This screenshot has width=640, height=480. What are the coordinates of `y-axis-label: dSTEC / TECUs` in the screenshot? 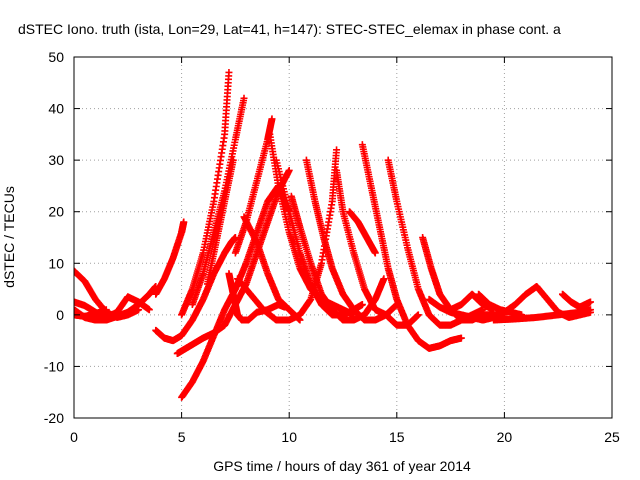 It's located at (9, 237).